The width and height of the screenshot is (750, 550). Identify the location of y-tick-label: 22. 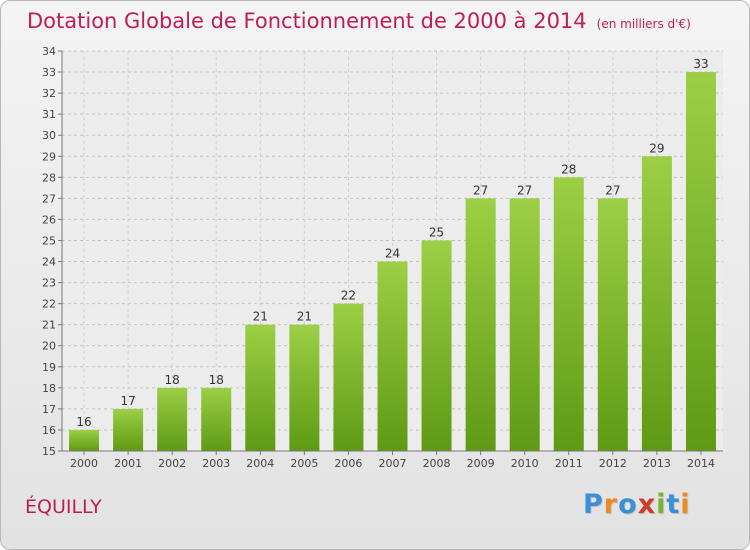
(49, 304).